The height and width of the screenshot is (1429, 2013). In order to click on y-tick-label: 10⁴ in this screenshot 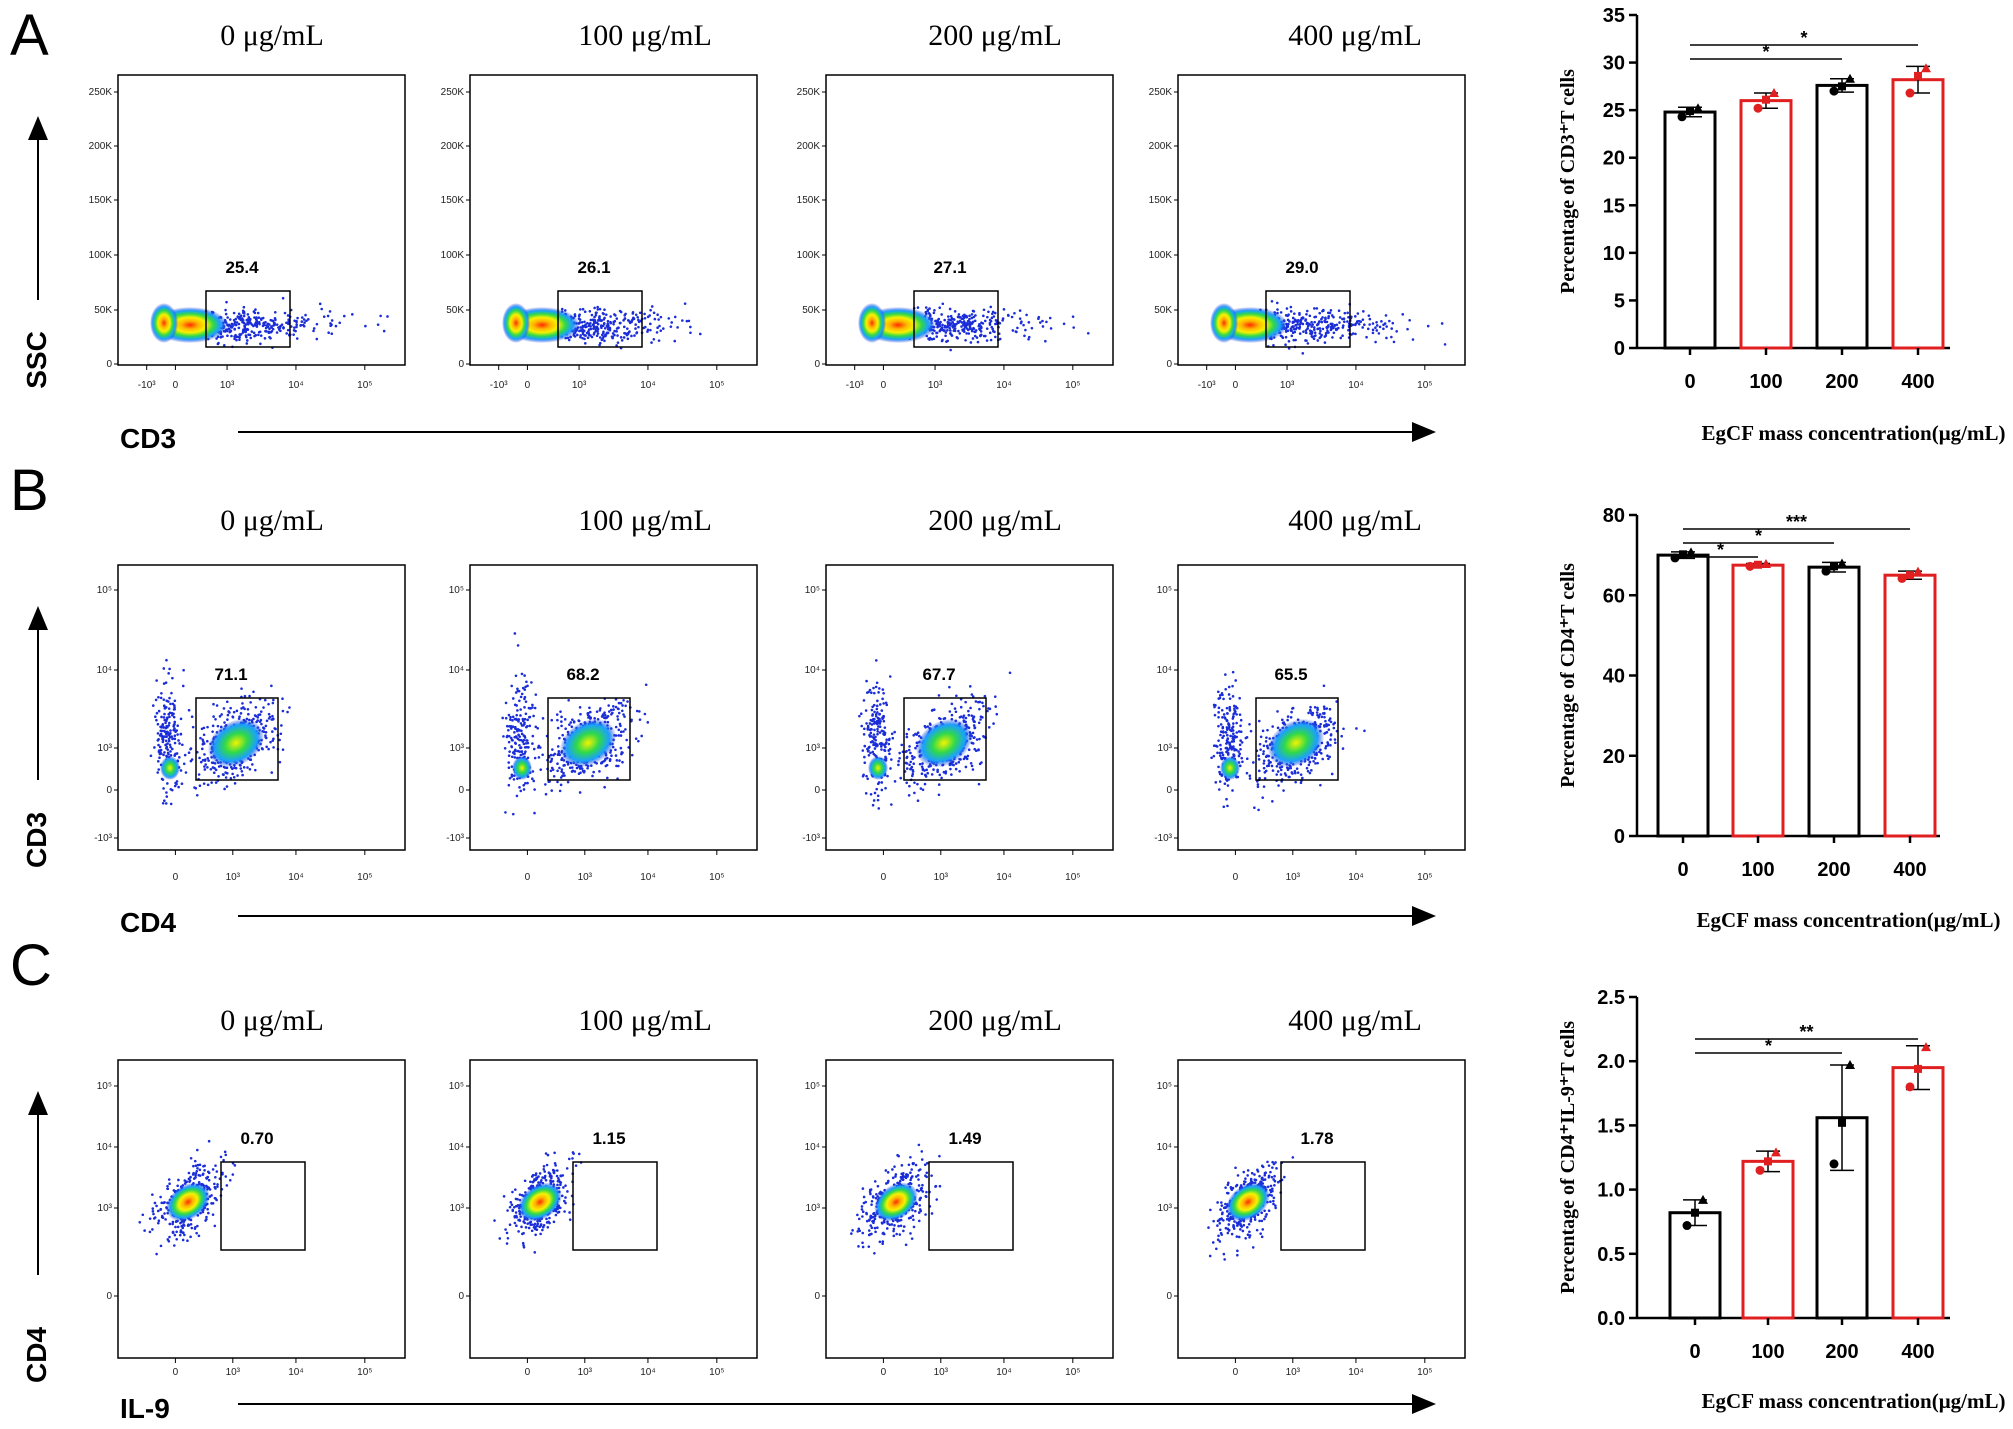, I will do `click(812, 1147)`.